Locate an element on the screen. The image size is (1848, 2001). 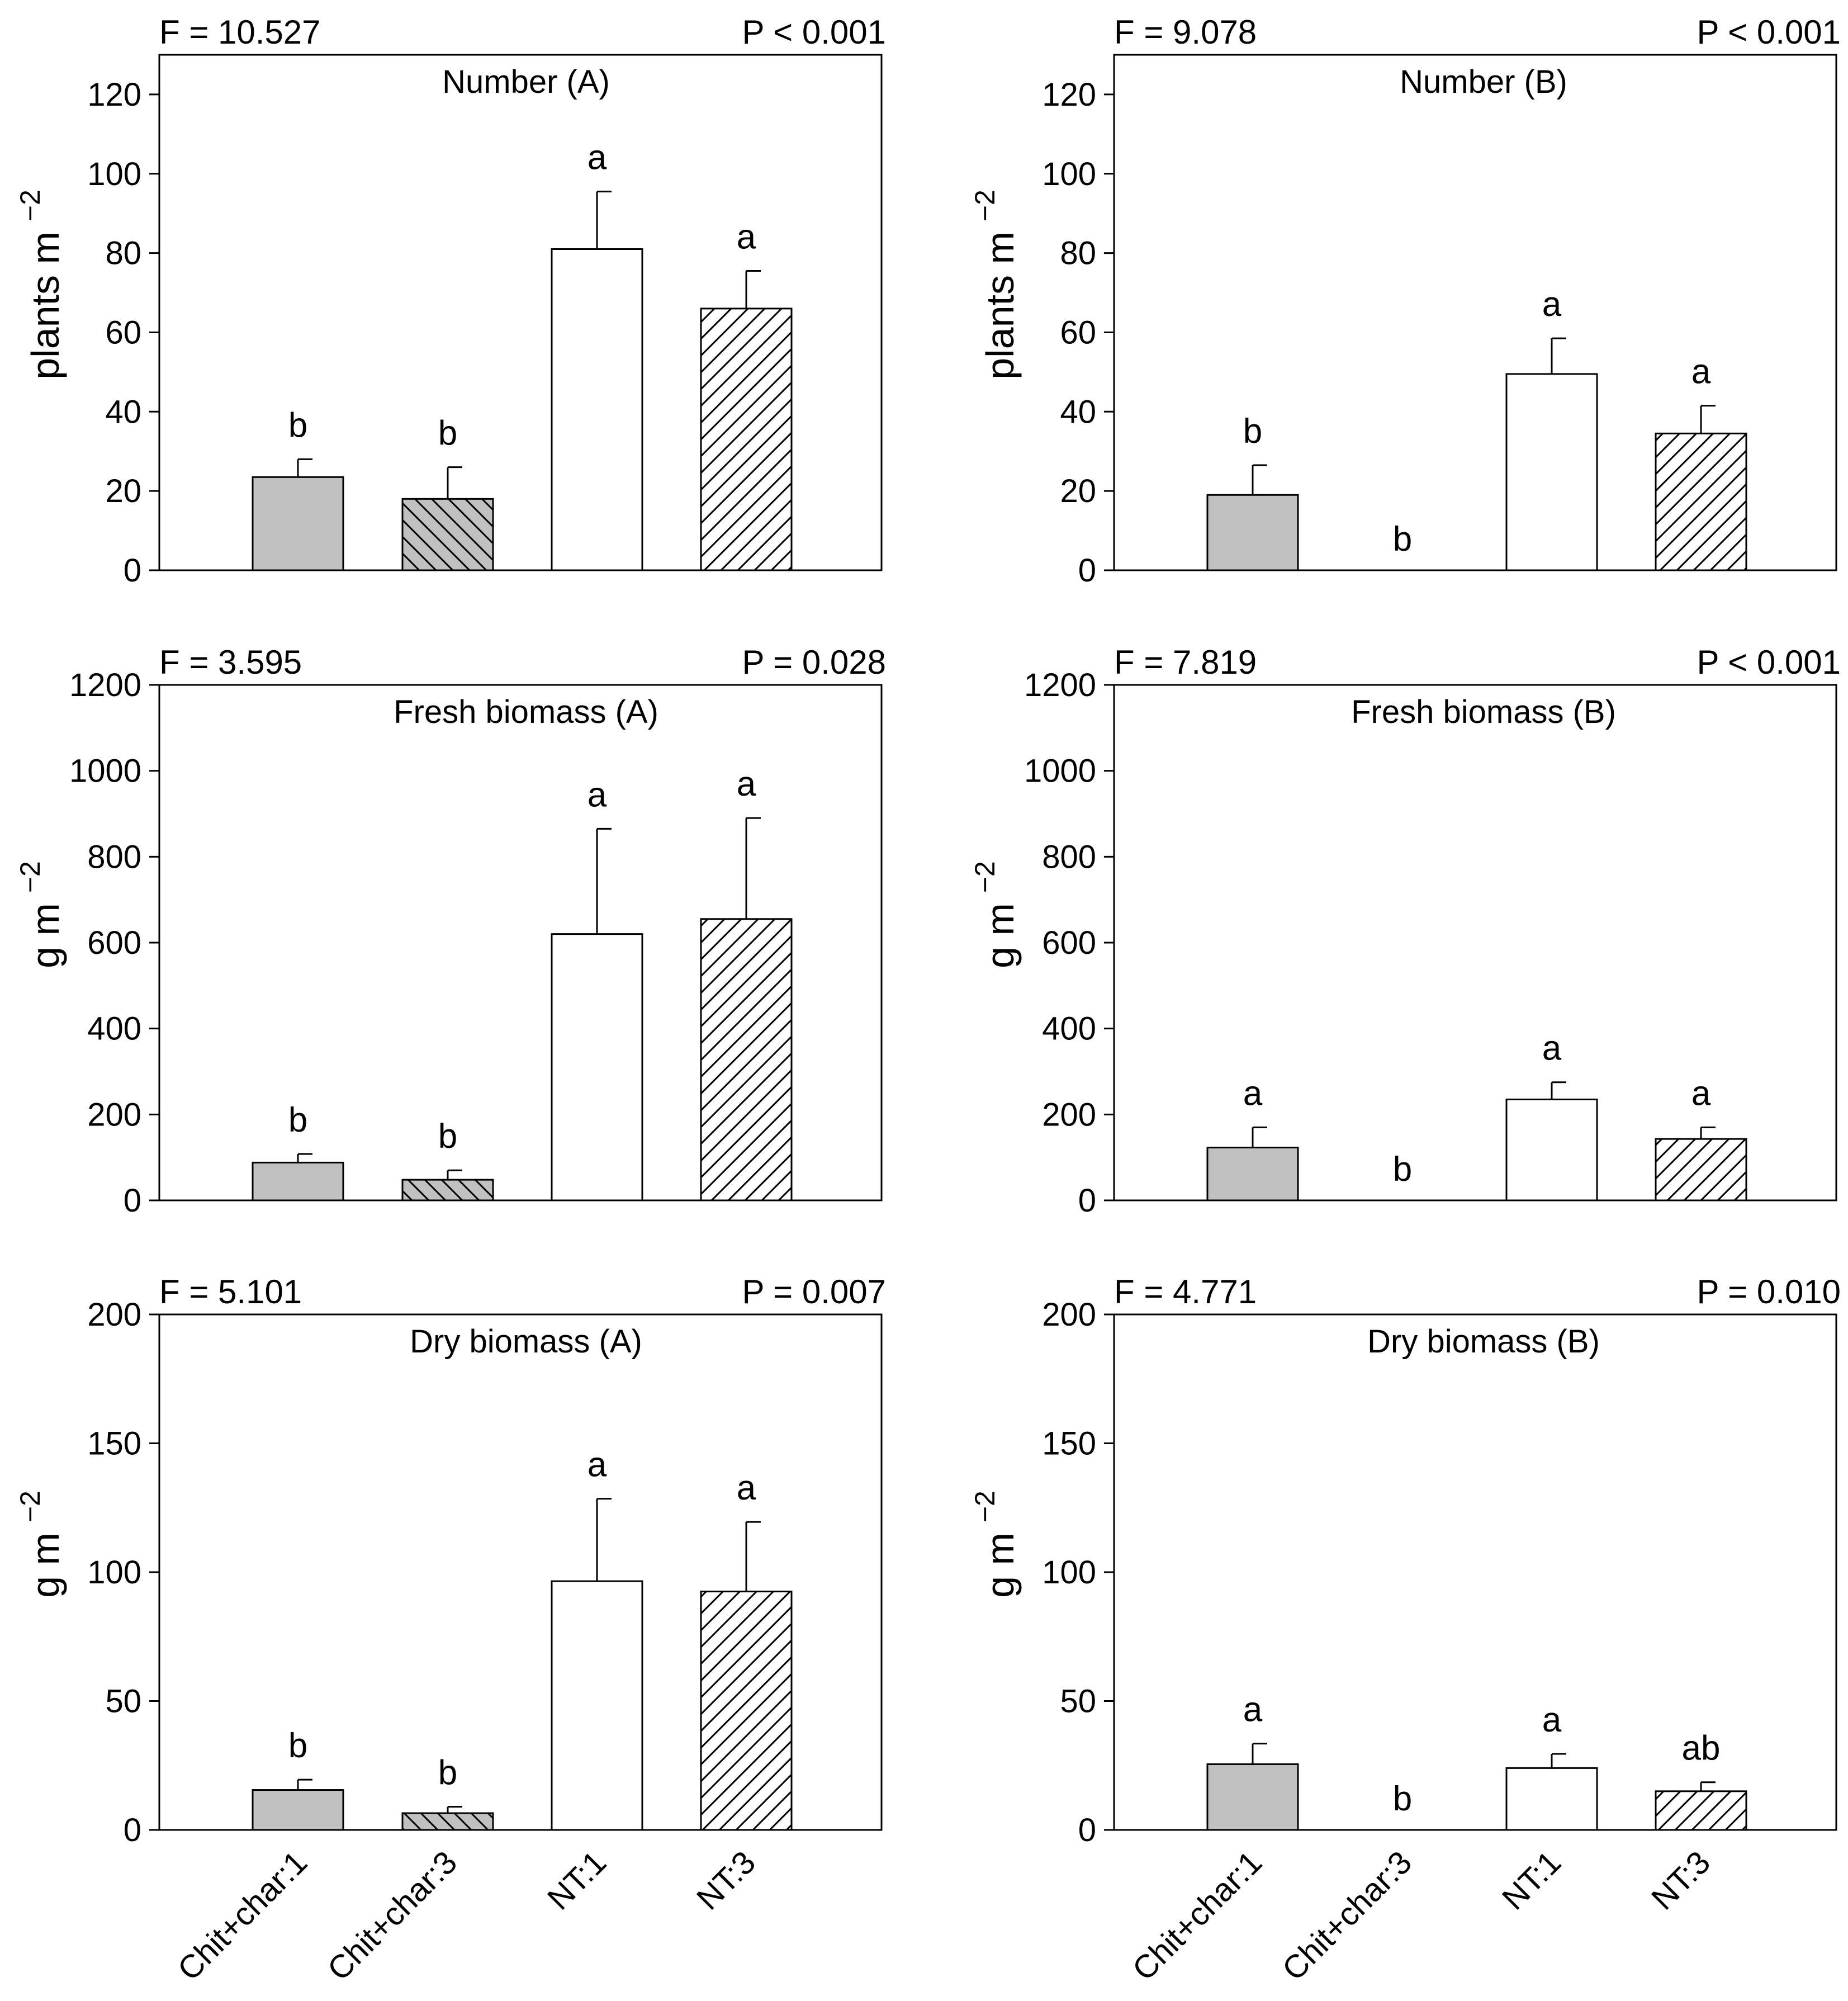
panel-title: Dry biomass (B) is located at coordinates (1483, 1341).